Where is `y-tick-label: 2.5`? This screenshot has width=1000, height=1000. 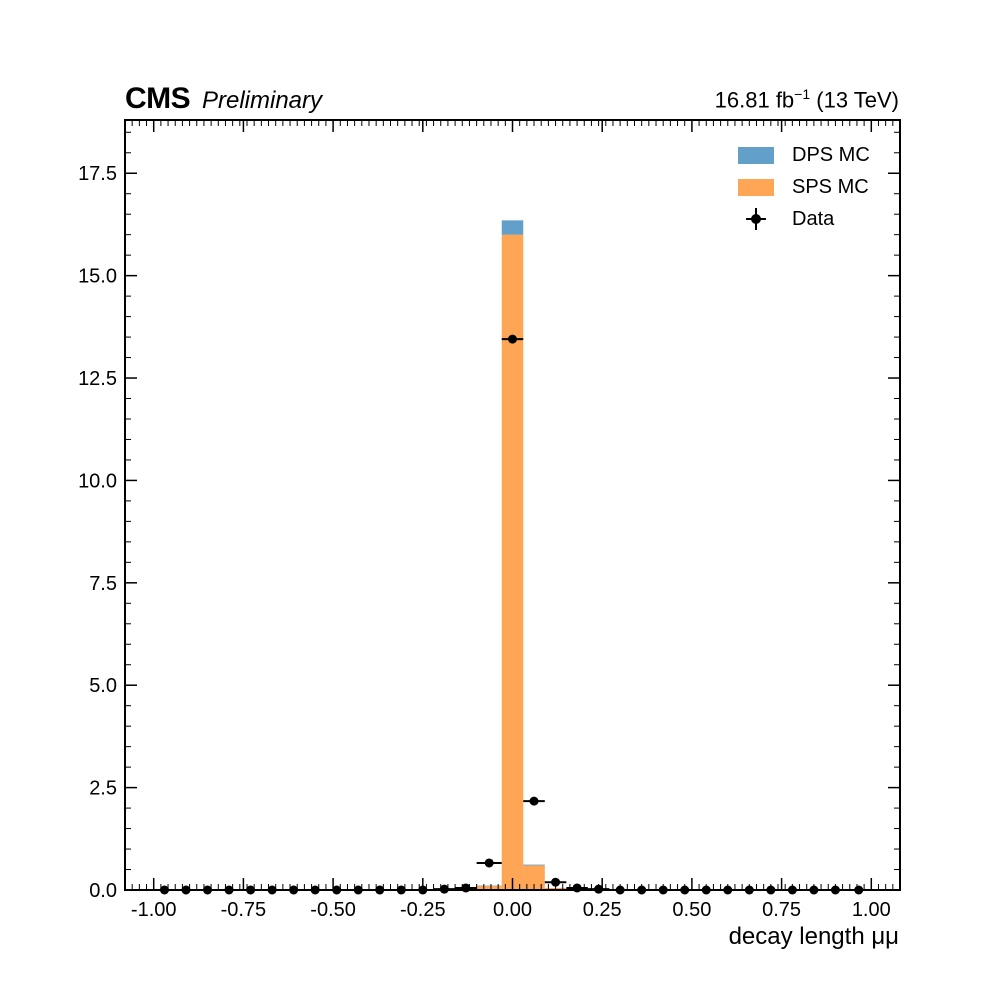 y-tick-label: 2.5 is located at coordinates (103, 789).